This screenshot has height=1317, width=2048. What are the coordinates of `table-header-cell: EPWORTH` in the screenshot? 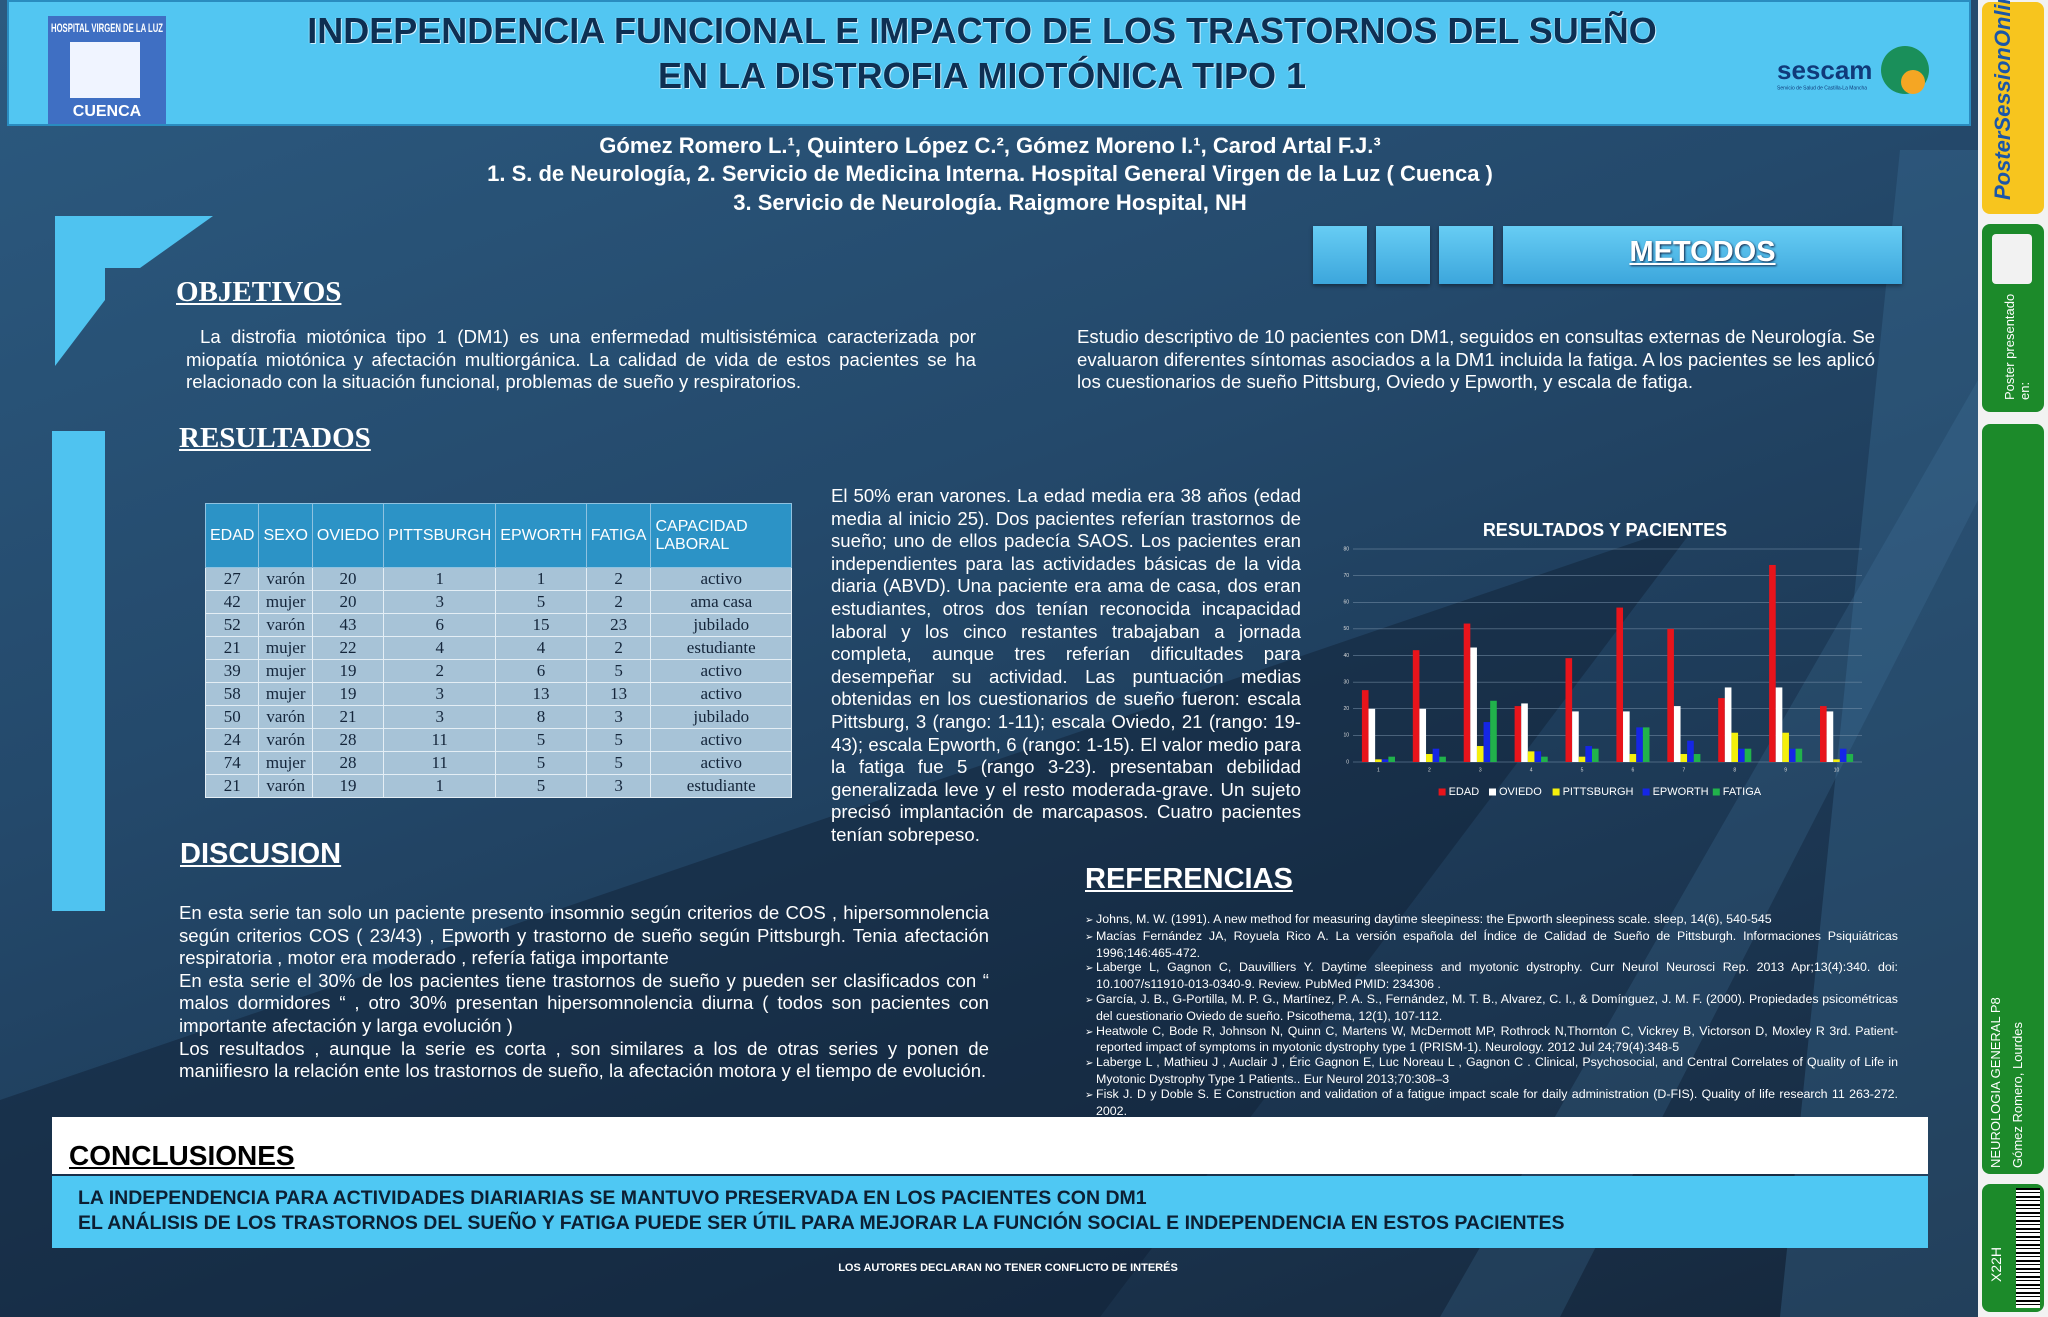 It's located at (541, 535).